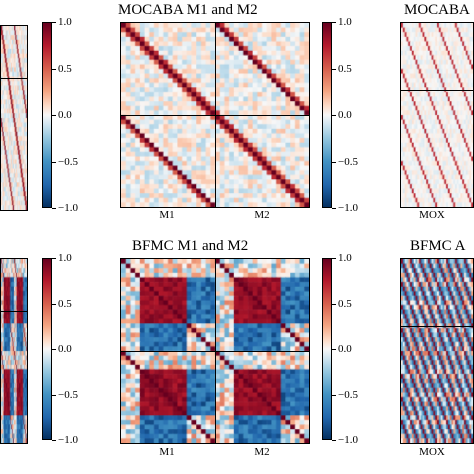  What do you see at coordinates (327, 115) in the screenshot?
I see `colorbar-top-middle` at bounding box center [327, 115].